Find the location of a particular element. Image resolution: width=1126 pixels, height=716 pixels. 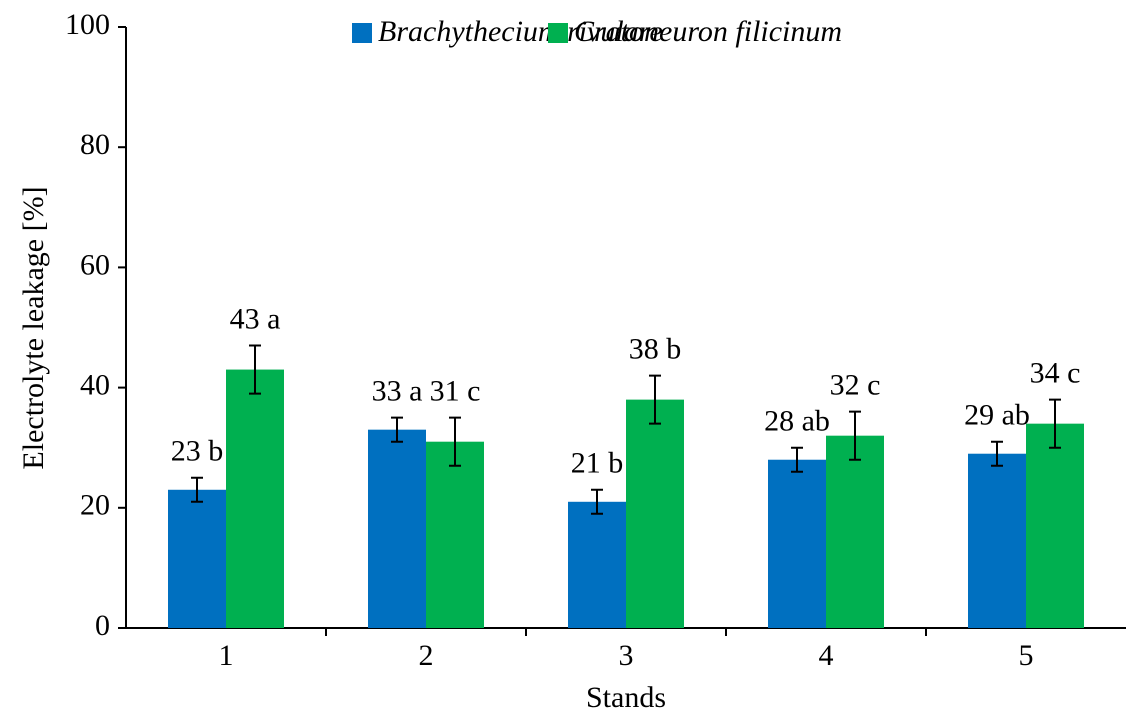

x-tick-label: 5 is located at coordinates (1026, 655).